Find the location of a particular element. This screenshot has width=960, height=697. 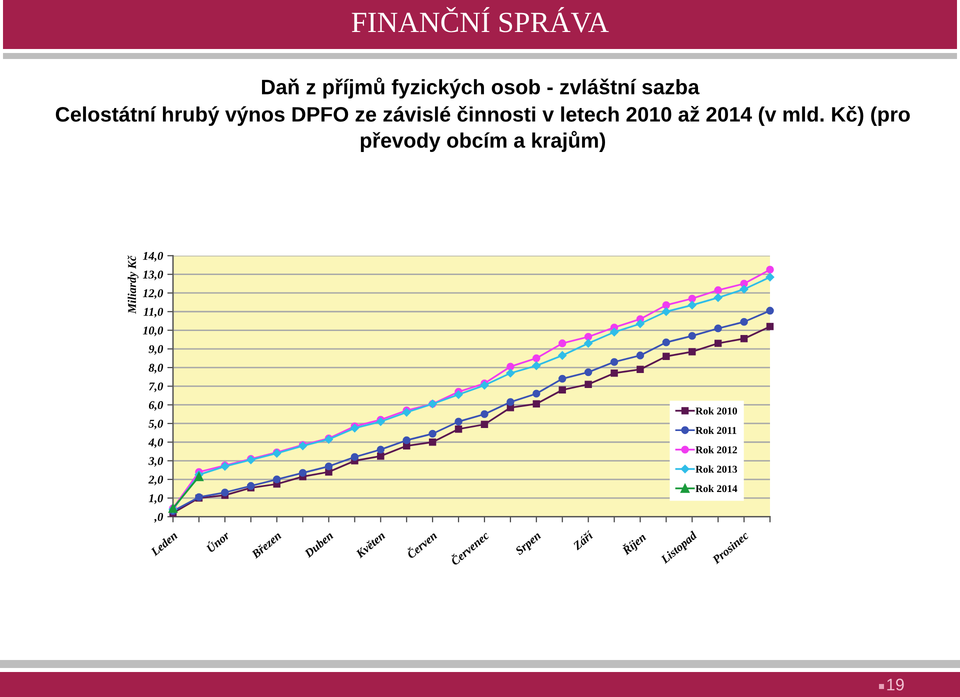

y-tick-label: 12,0 is located at coordinates (153, 294).